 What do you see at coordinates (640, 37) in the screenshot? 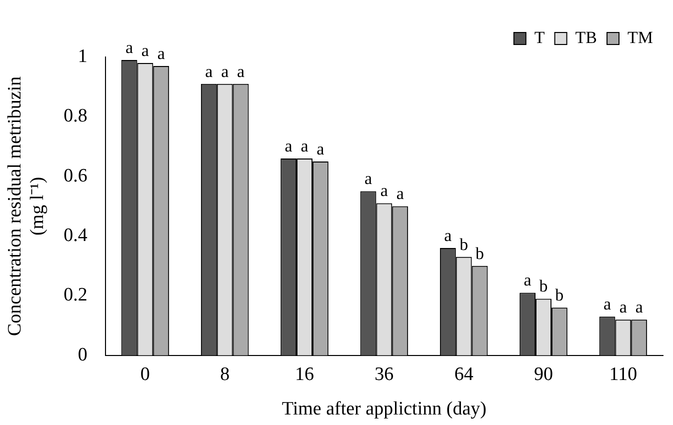
I see `legend-label: TM` at bounding box center [640, 37].